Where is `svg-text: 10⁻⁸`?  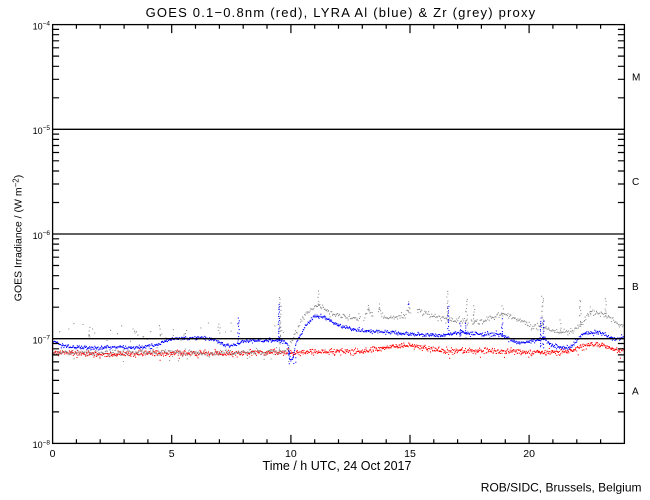
svg-text: 10⁻⁸ is located at coordinates (42, 444).